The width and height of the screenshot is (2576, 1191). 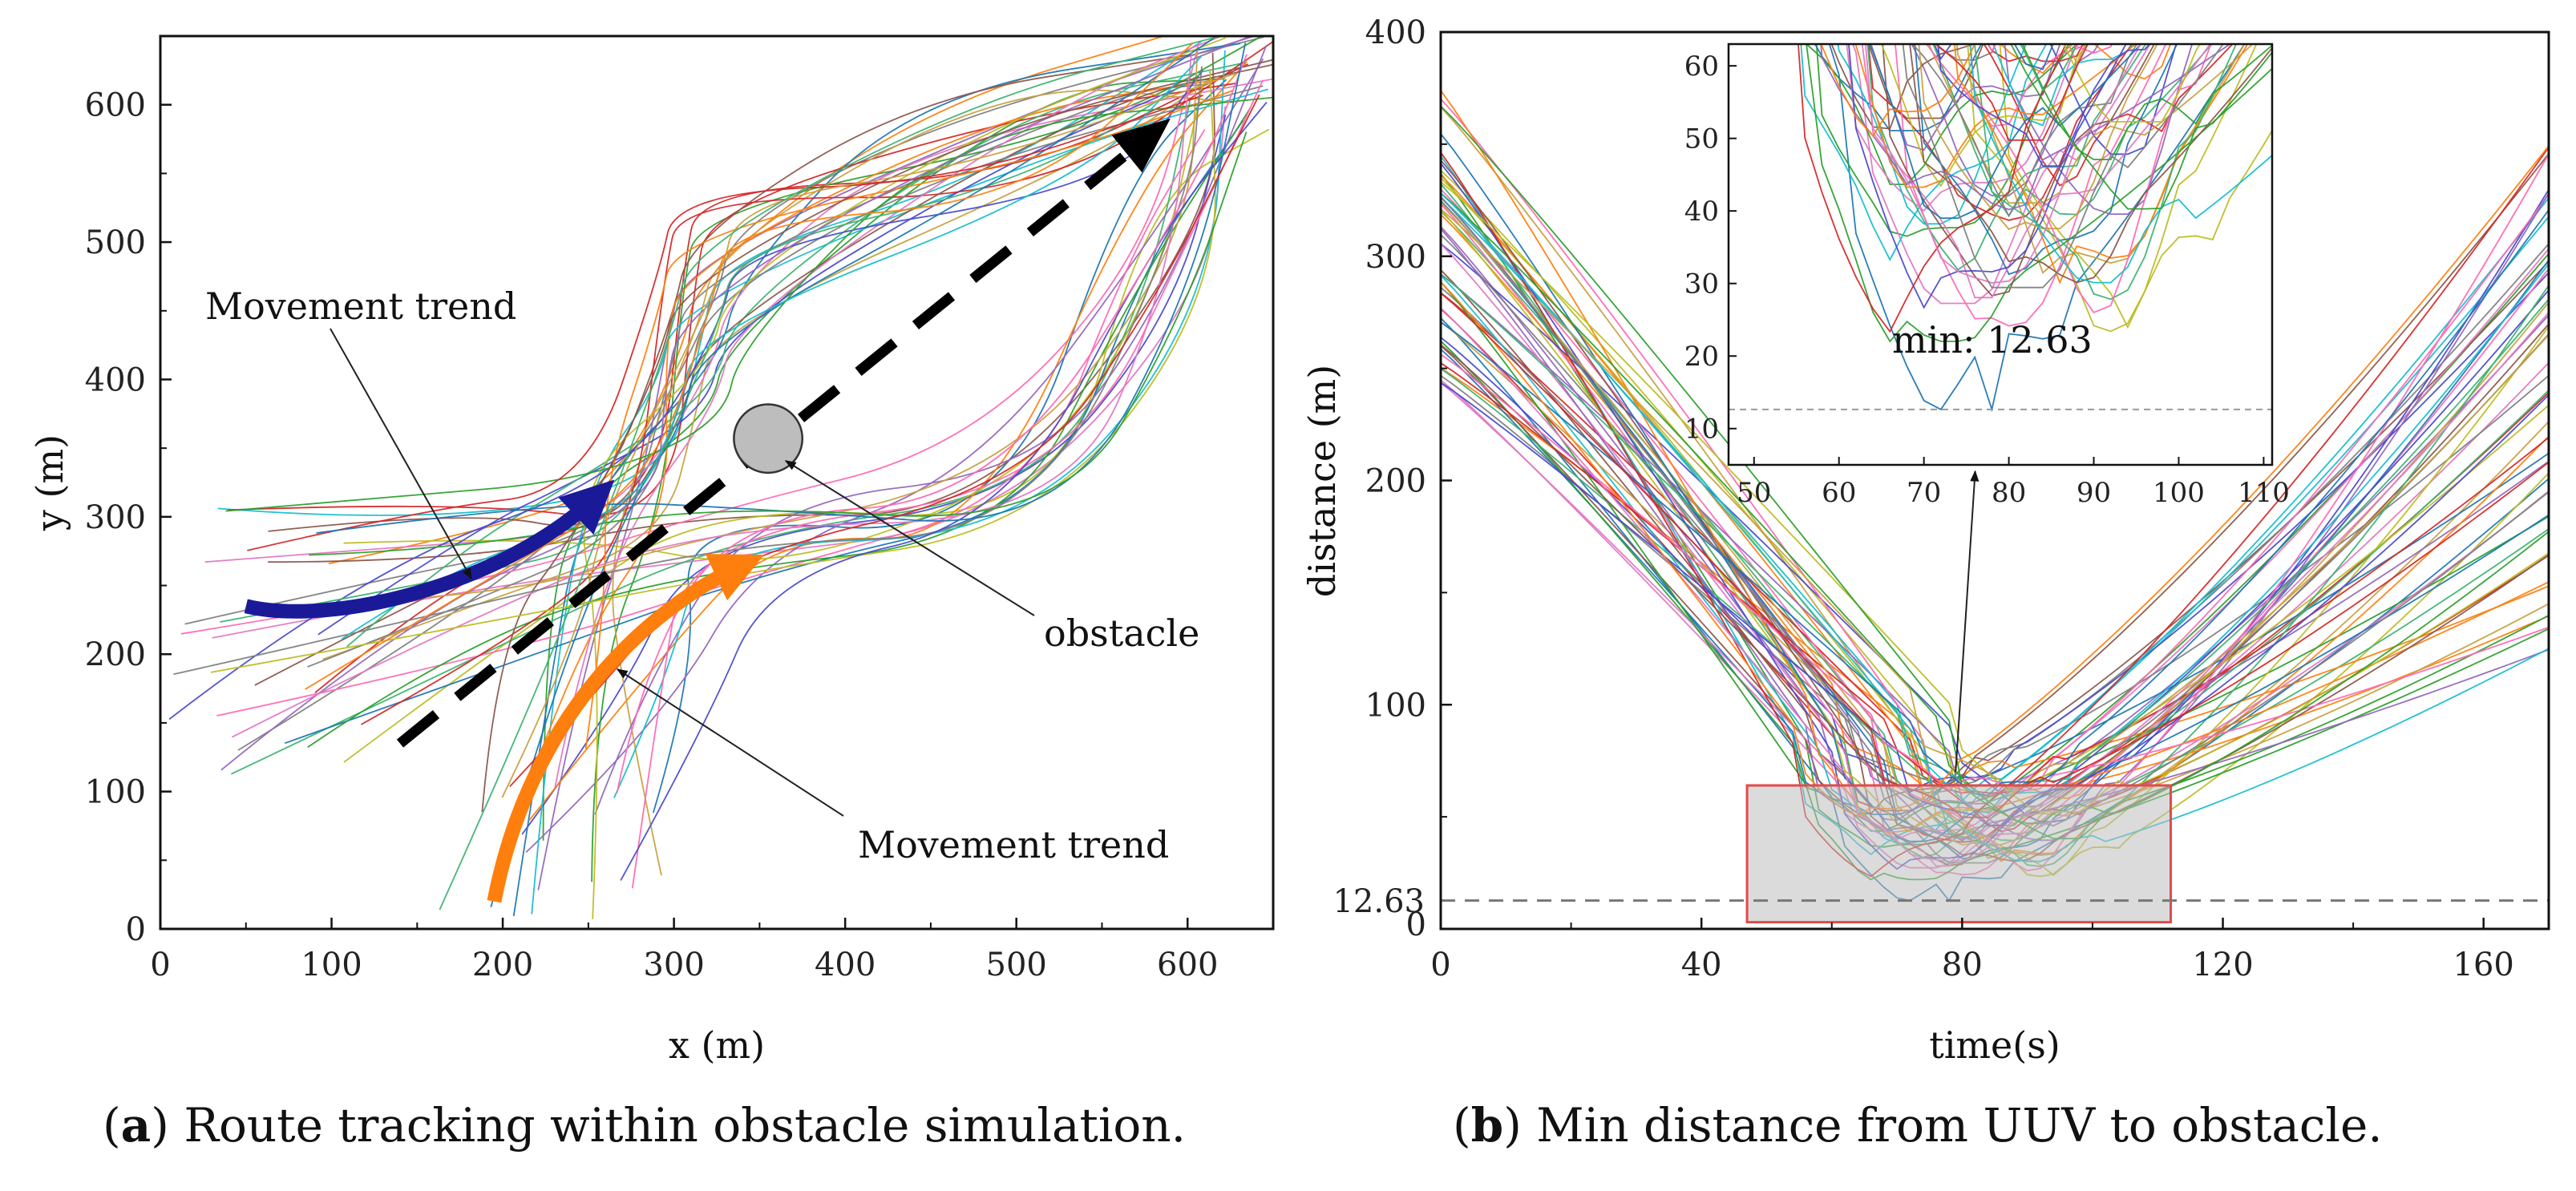 What do you see at coordinates (1378, 901) in the screenshot?
I see `panel-b-min-tick-label: 12.63` at bounding box center [1378, 901].